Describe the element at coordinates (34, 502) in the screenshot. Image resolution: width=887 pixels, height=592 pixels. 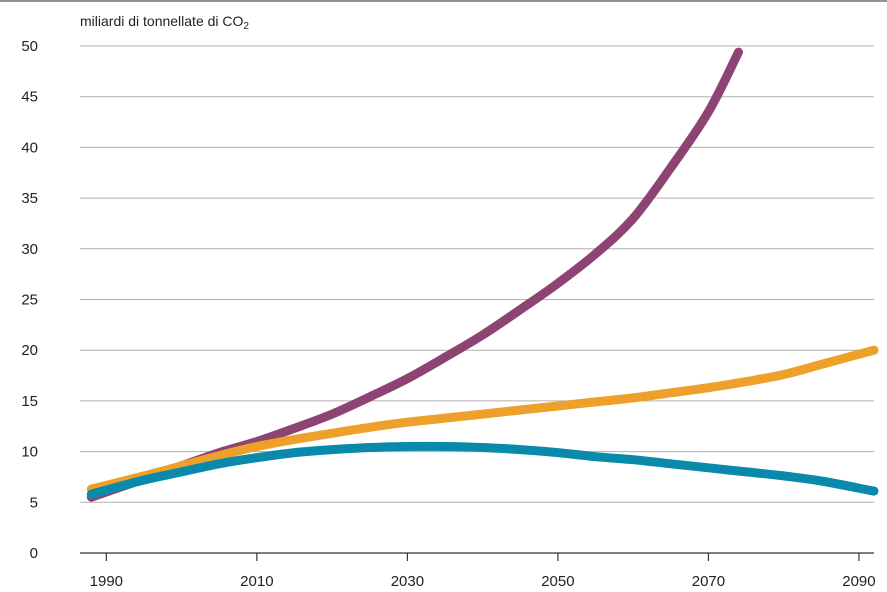
I see `y-tick-label-5: 5` at that location.